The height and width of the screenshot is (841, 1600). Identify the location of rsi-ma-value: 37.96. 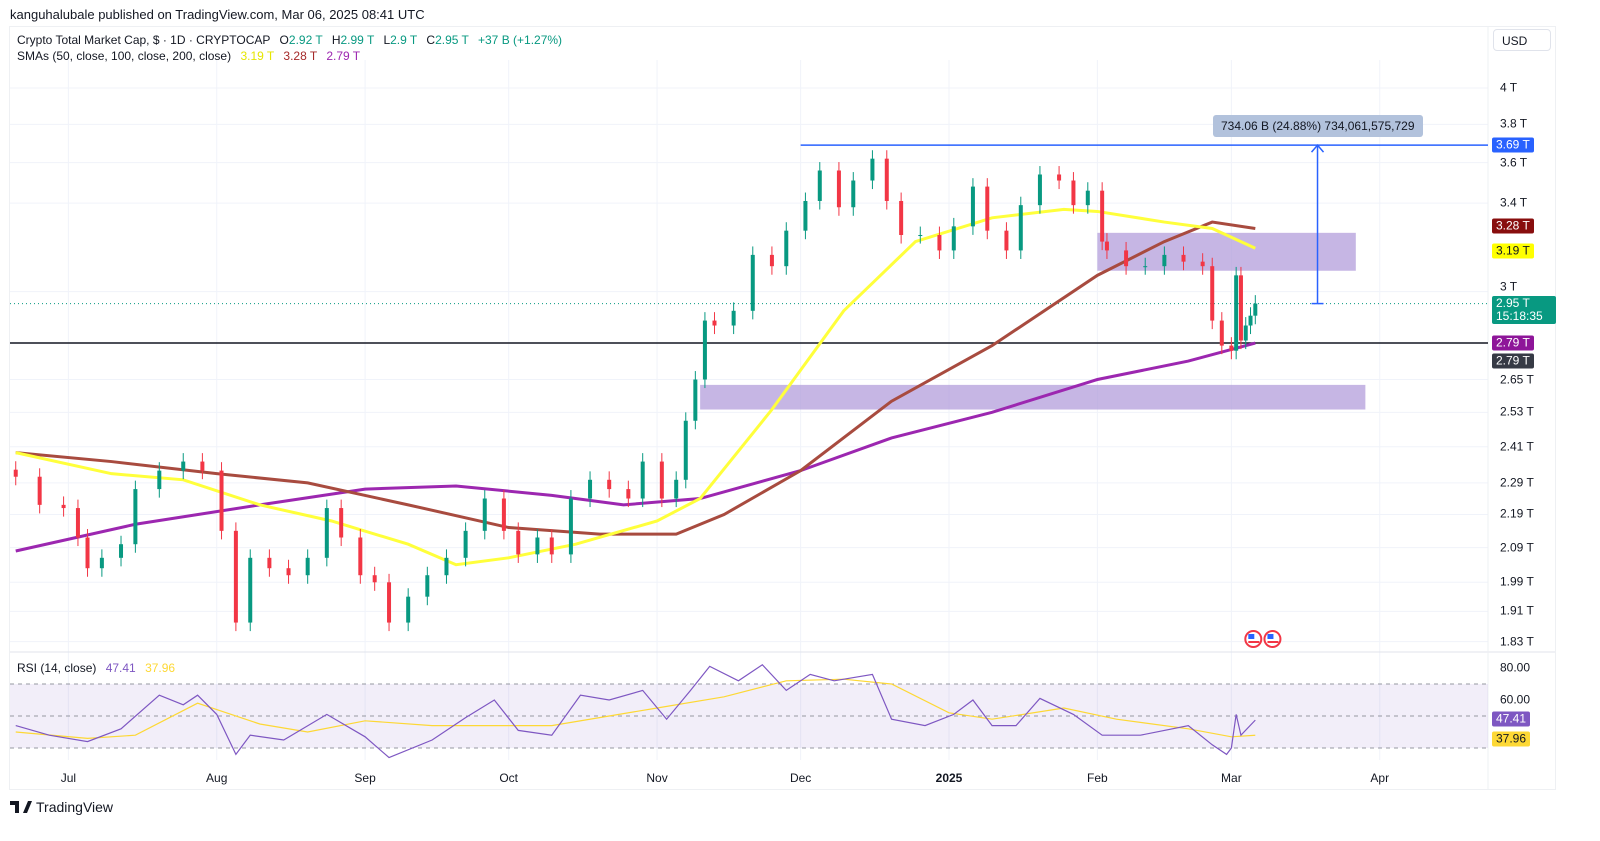
(160, 668).